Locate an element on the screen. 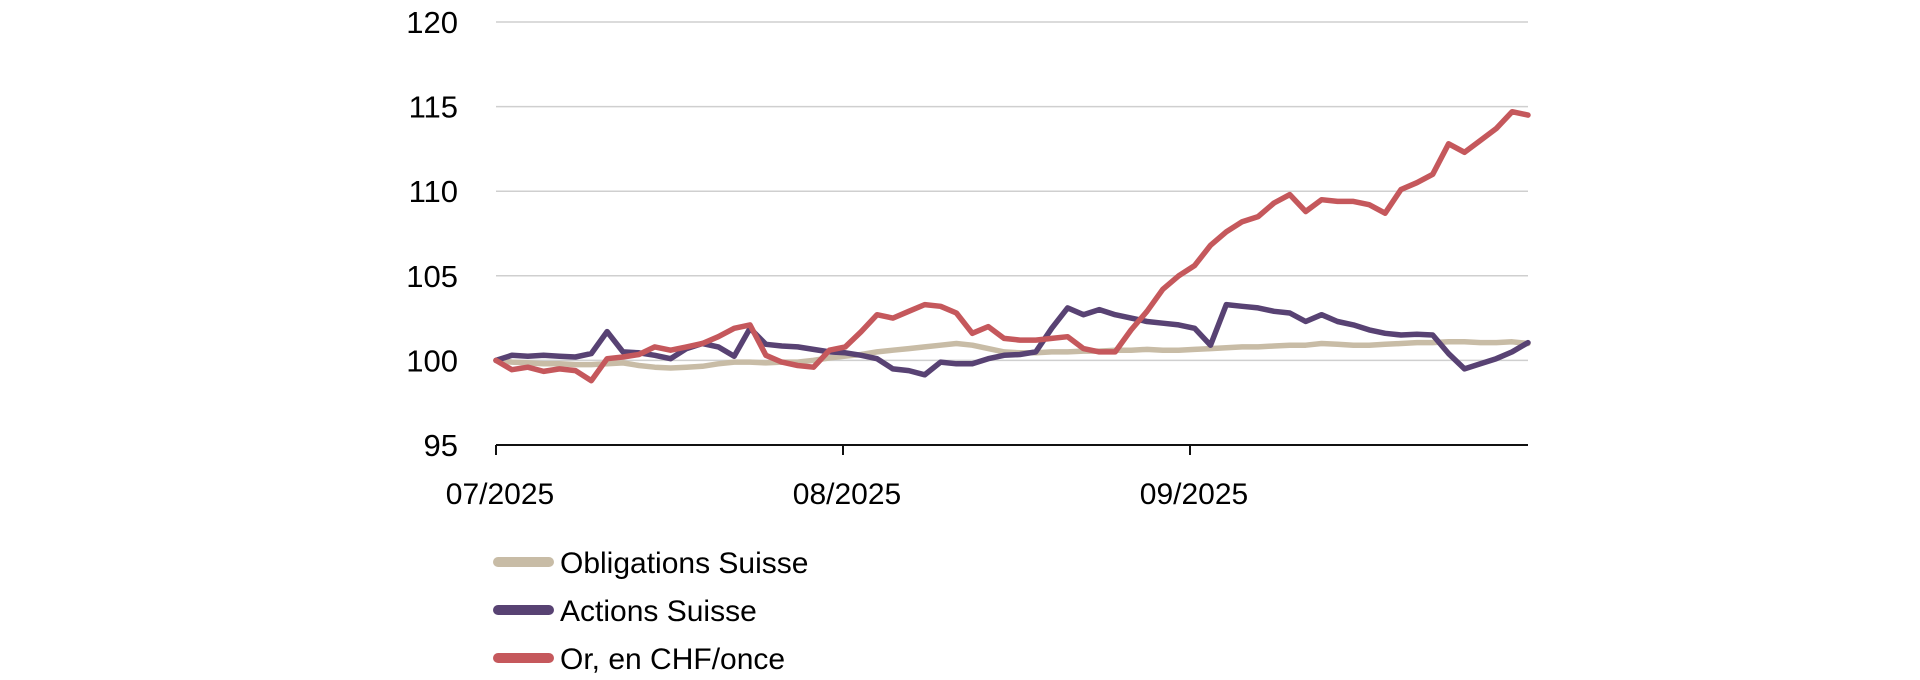 The image size is (1920, 680). legend-label-actions-suisse: Actions Suisse is located at coordinates (658, 611).